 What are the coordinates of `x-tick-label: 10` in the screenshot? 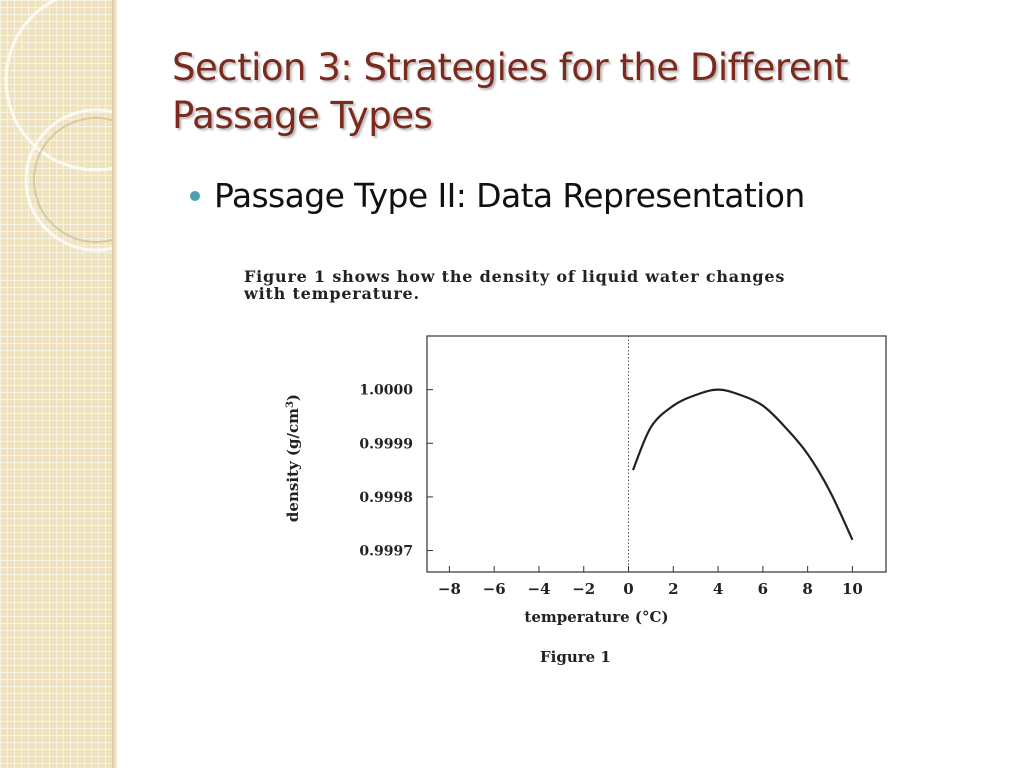 It's located at (852, 589).